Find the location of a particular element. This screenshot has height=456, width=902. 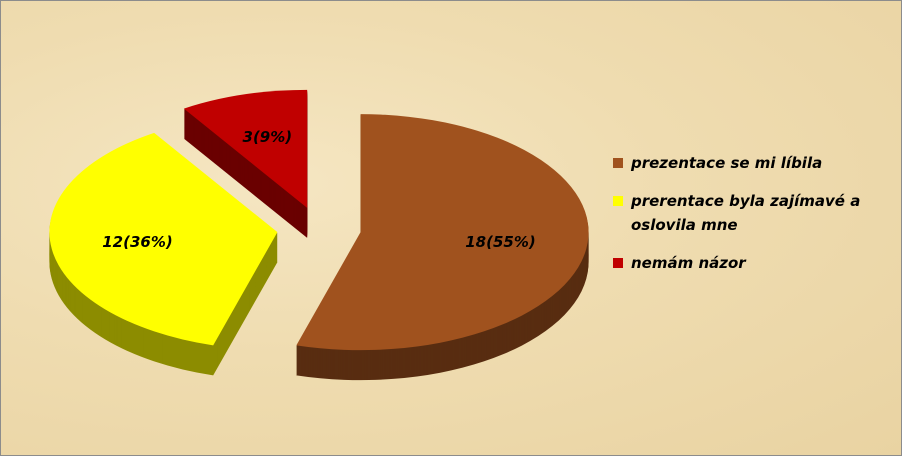

data-label: 12(36%) is located at coordinates (137, 242).